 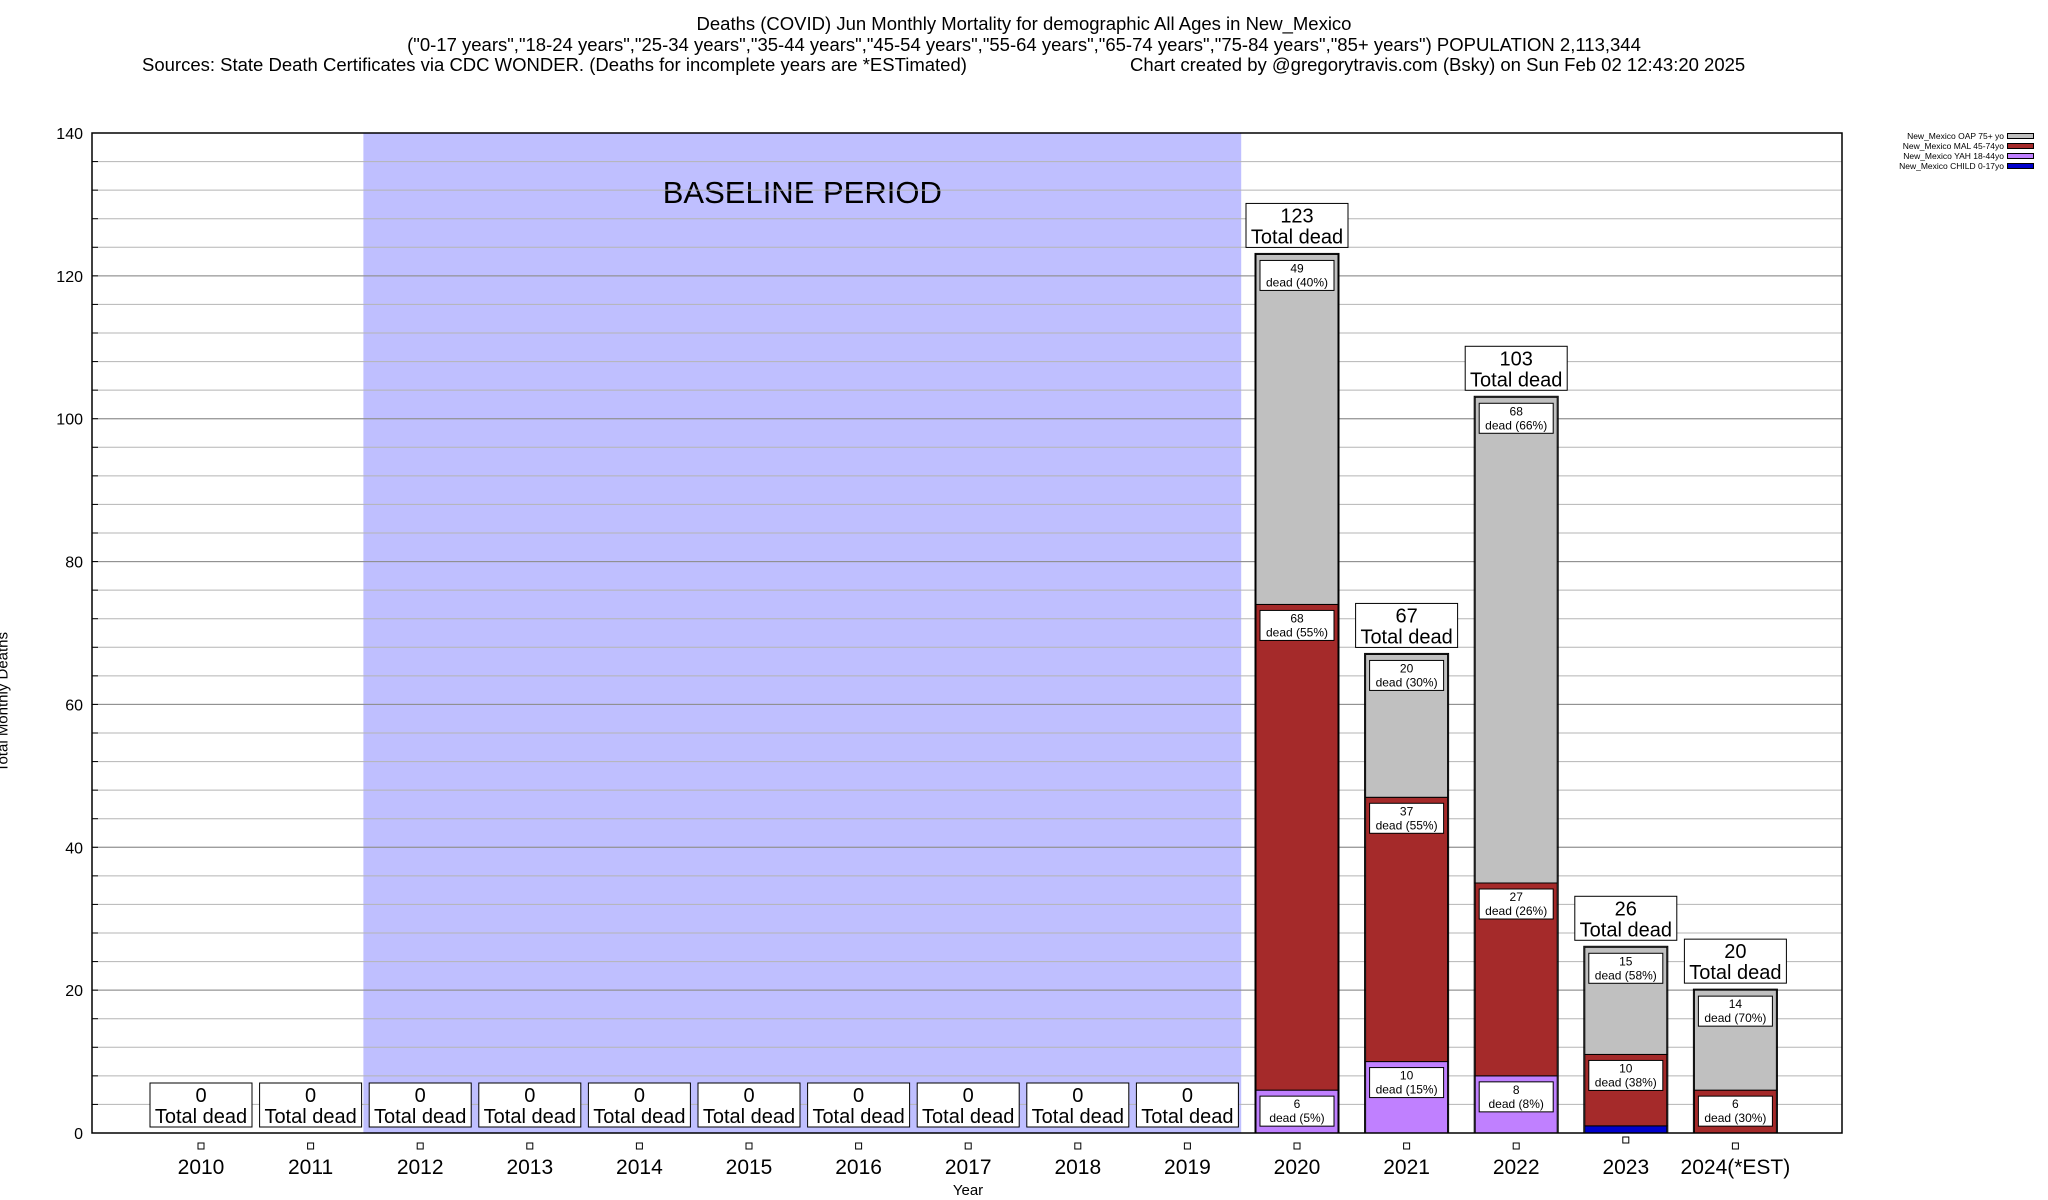 What do you see at coordinates (74, 705) in the screenshot?
I see `y-tick-label: 60` at bounding box center [74, 705].